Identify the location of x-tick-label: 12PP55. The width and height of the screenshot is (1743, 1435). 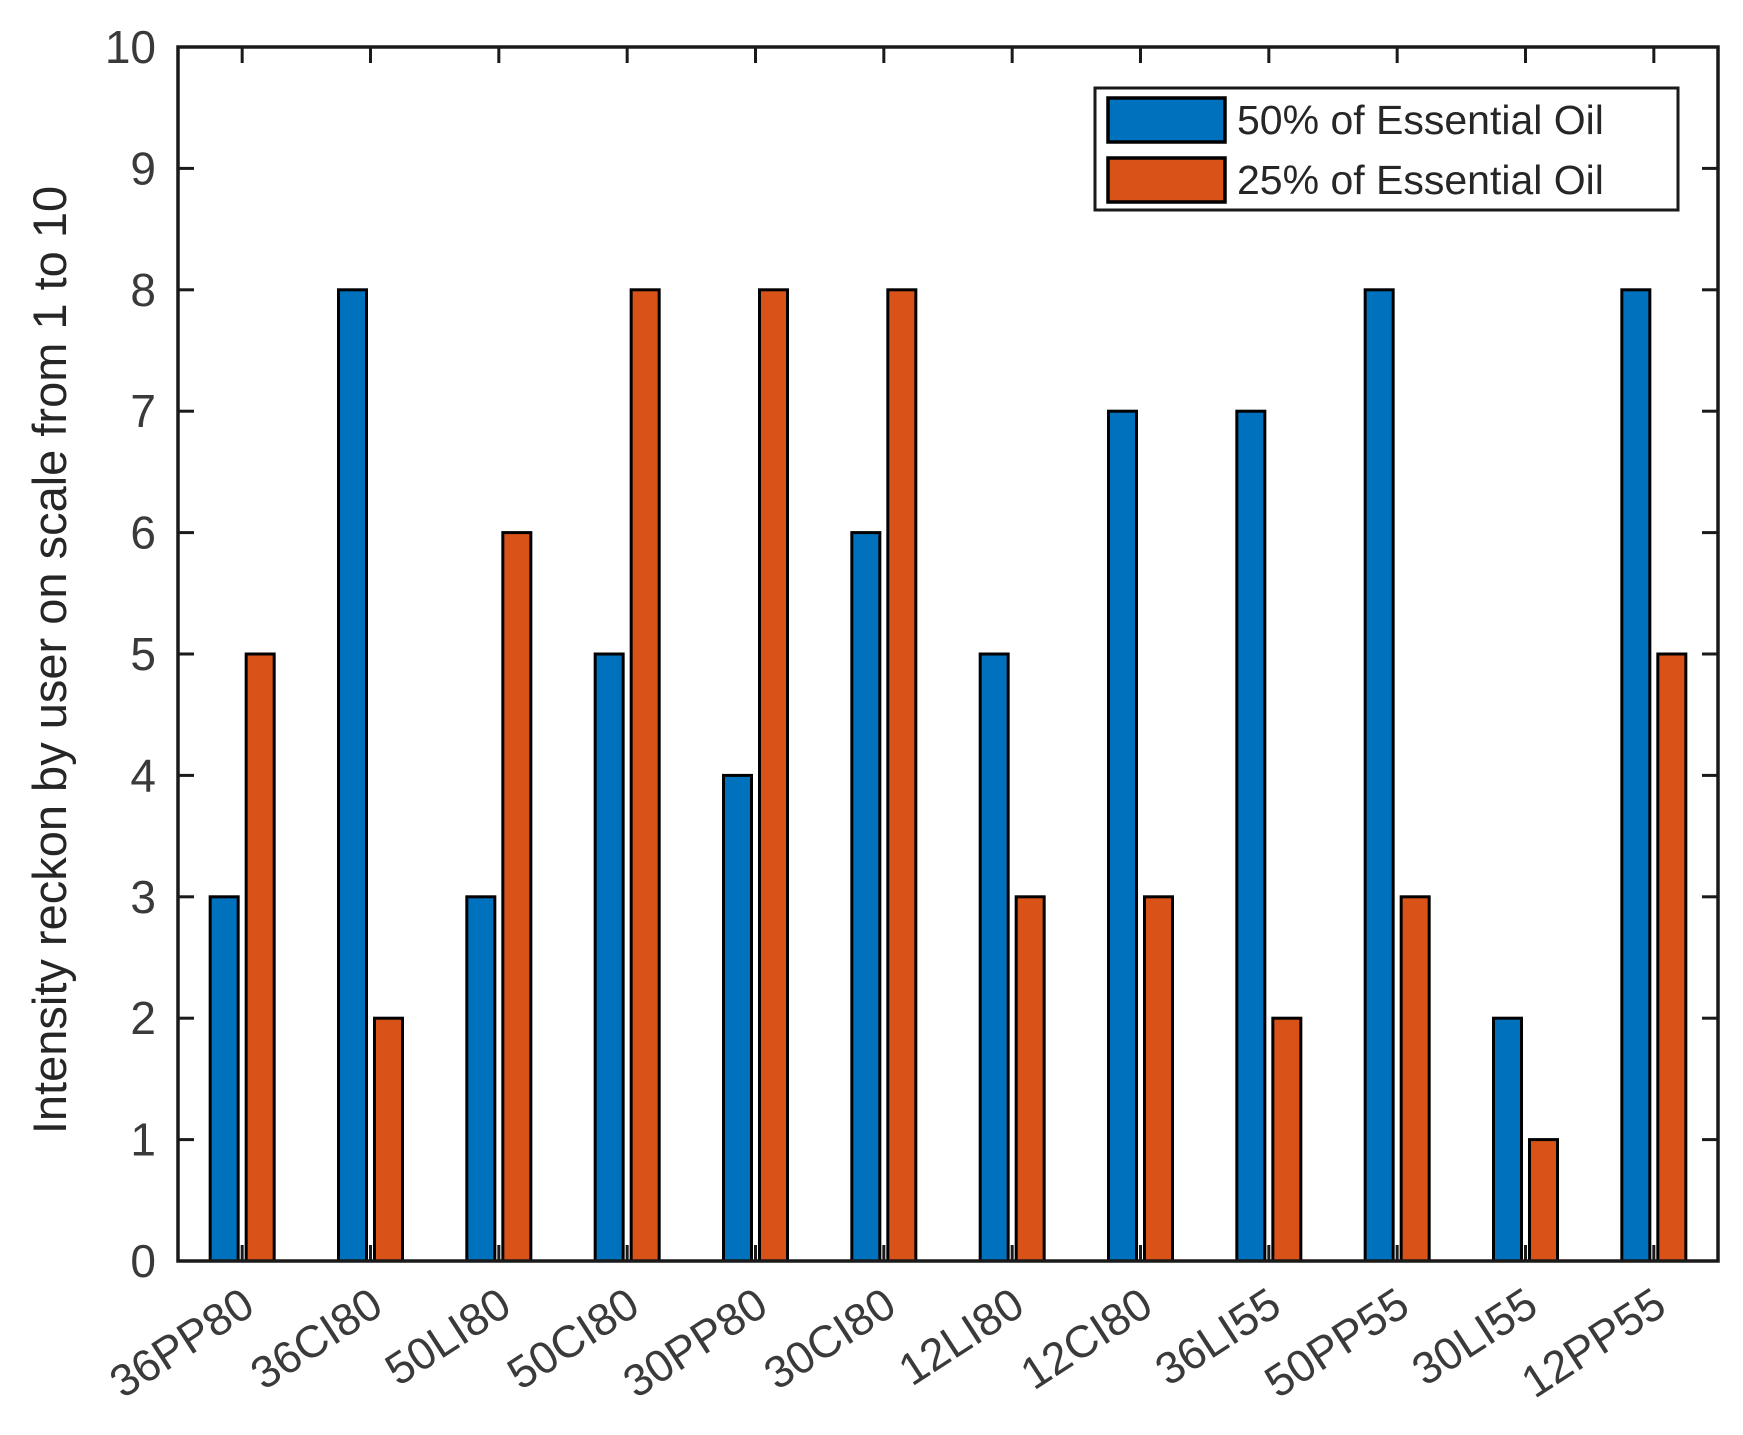
(1593, 1343).